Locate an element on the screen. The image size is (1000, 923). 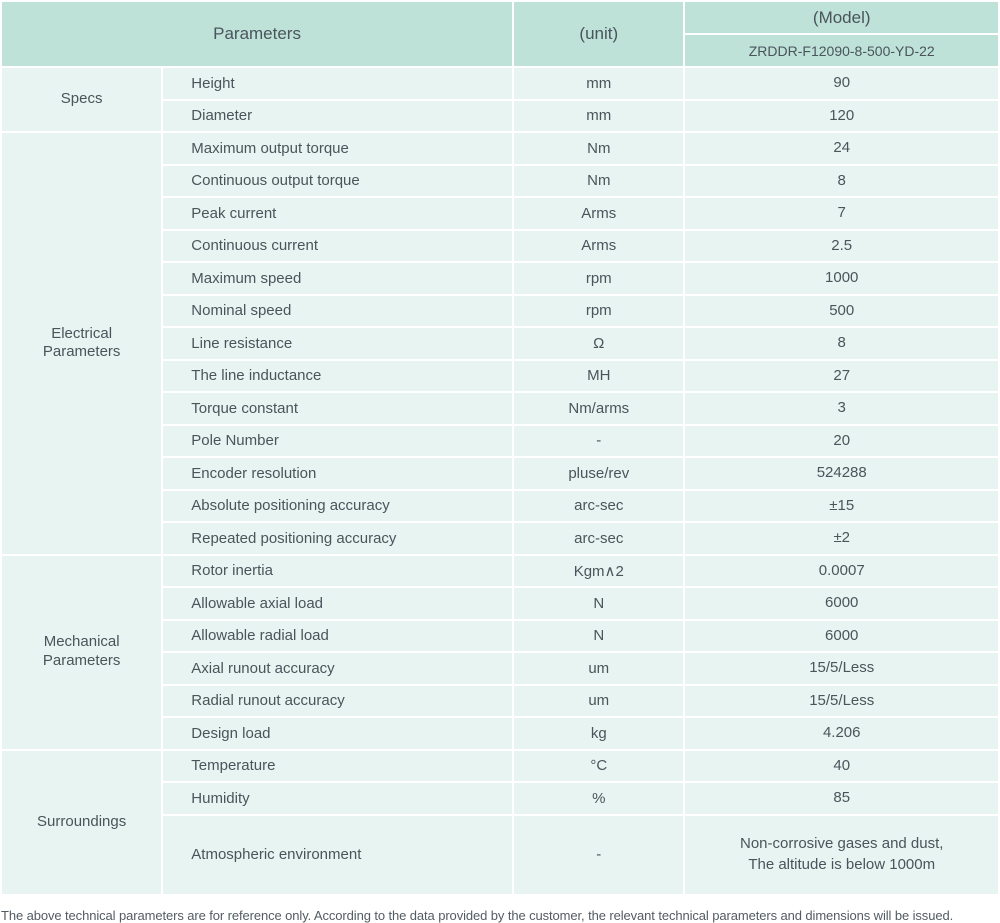
table-row: Continuous output torque Nm 8 is located at coordinates (500, 180).